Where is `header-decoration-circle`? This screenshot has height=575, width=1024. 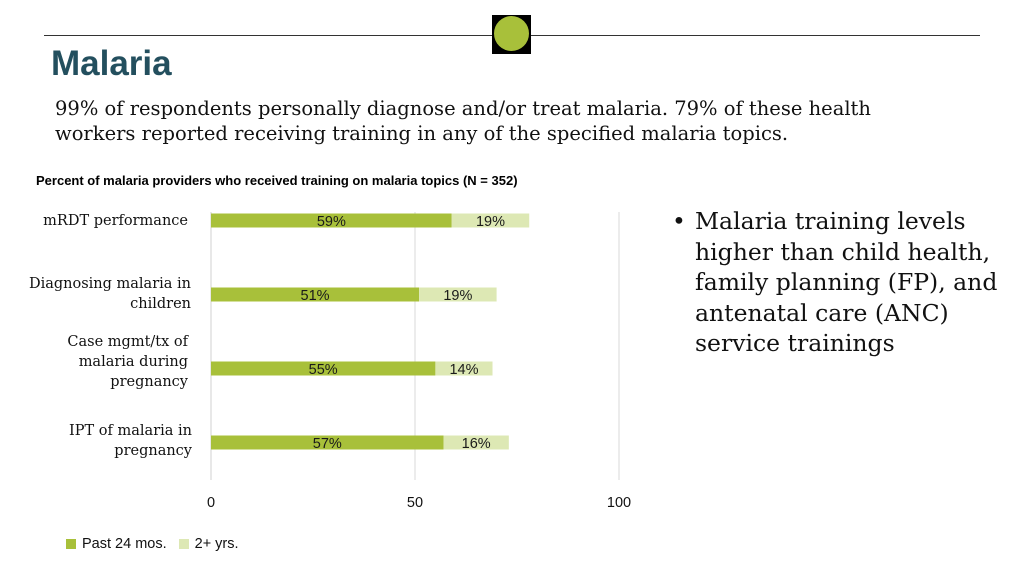
header-decoration-circle is located at coordinates (511, 33).